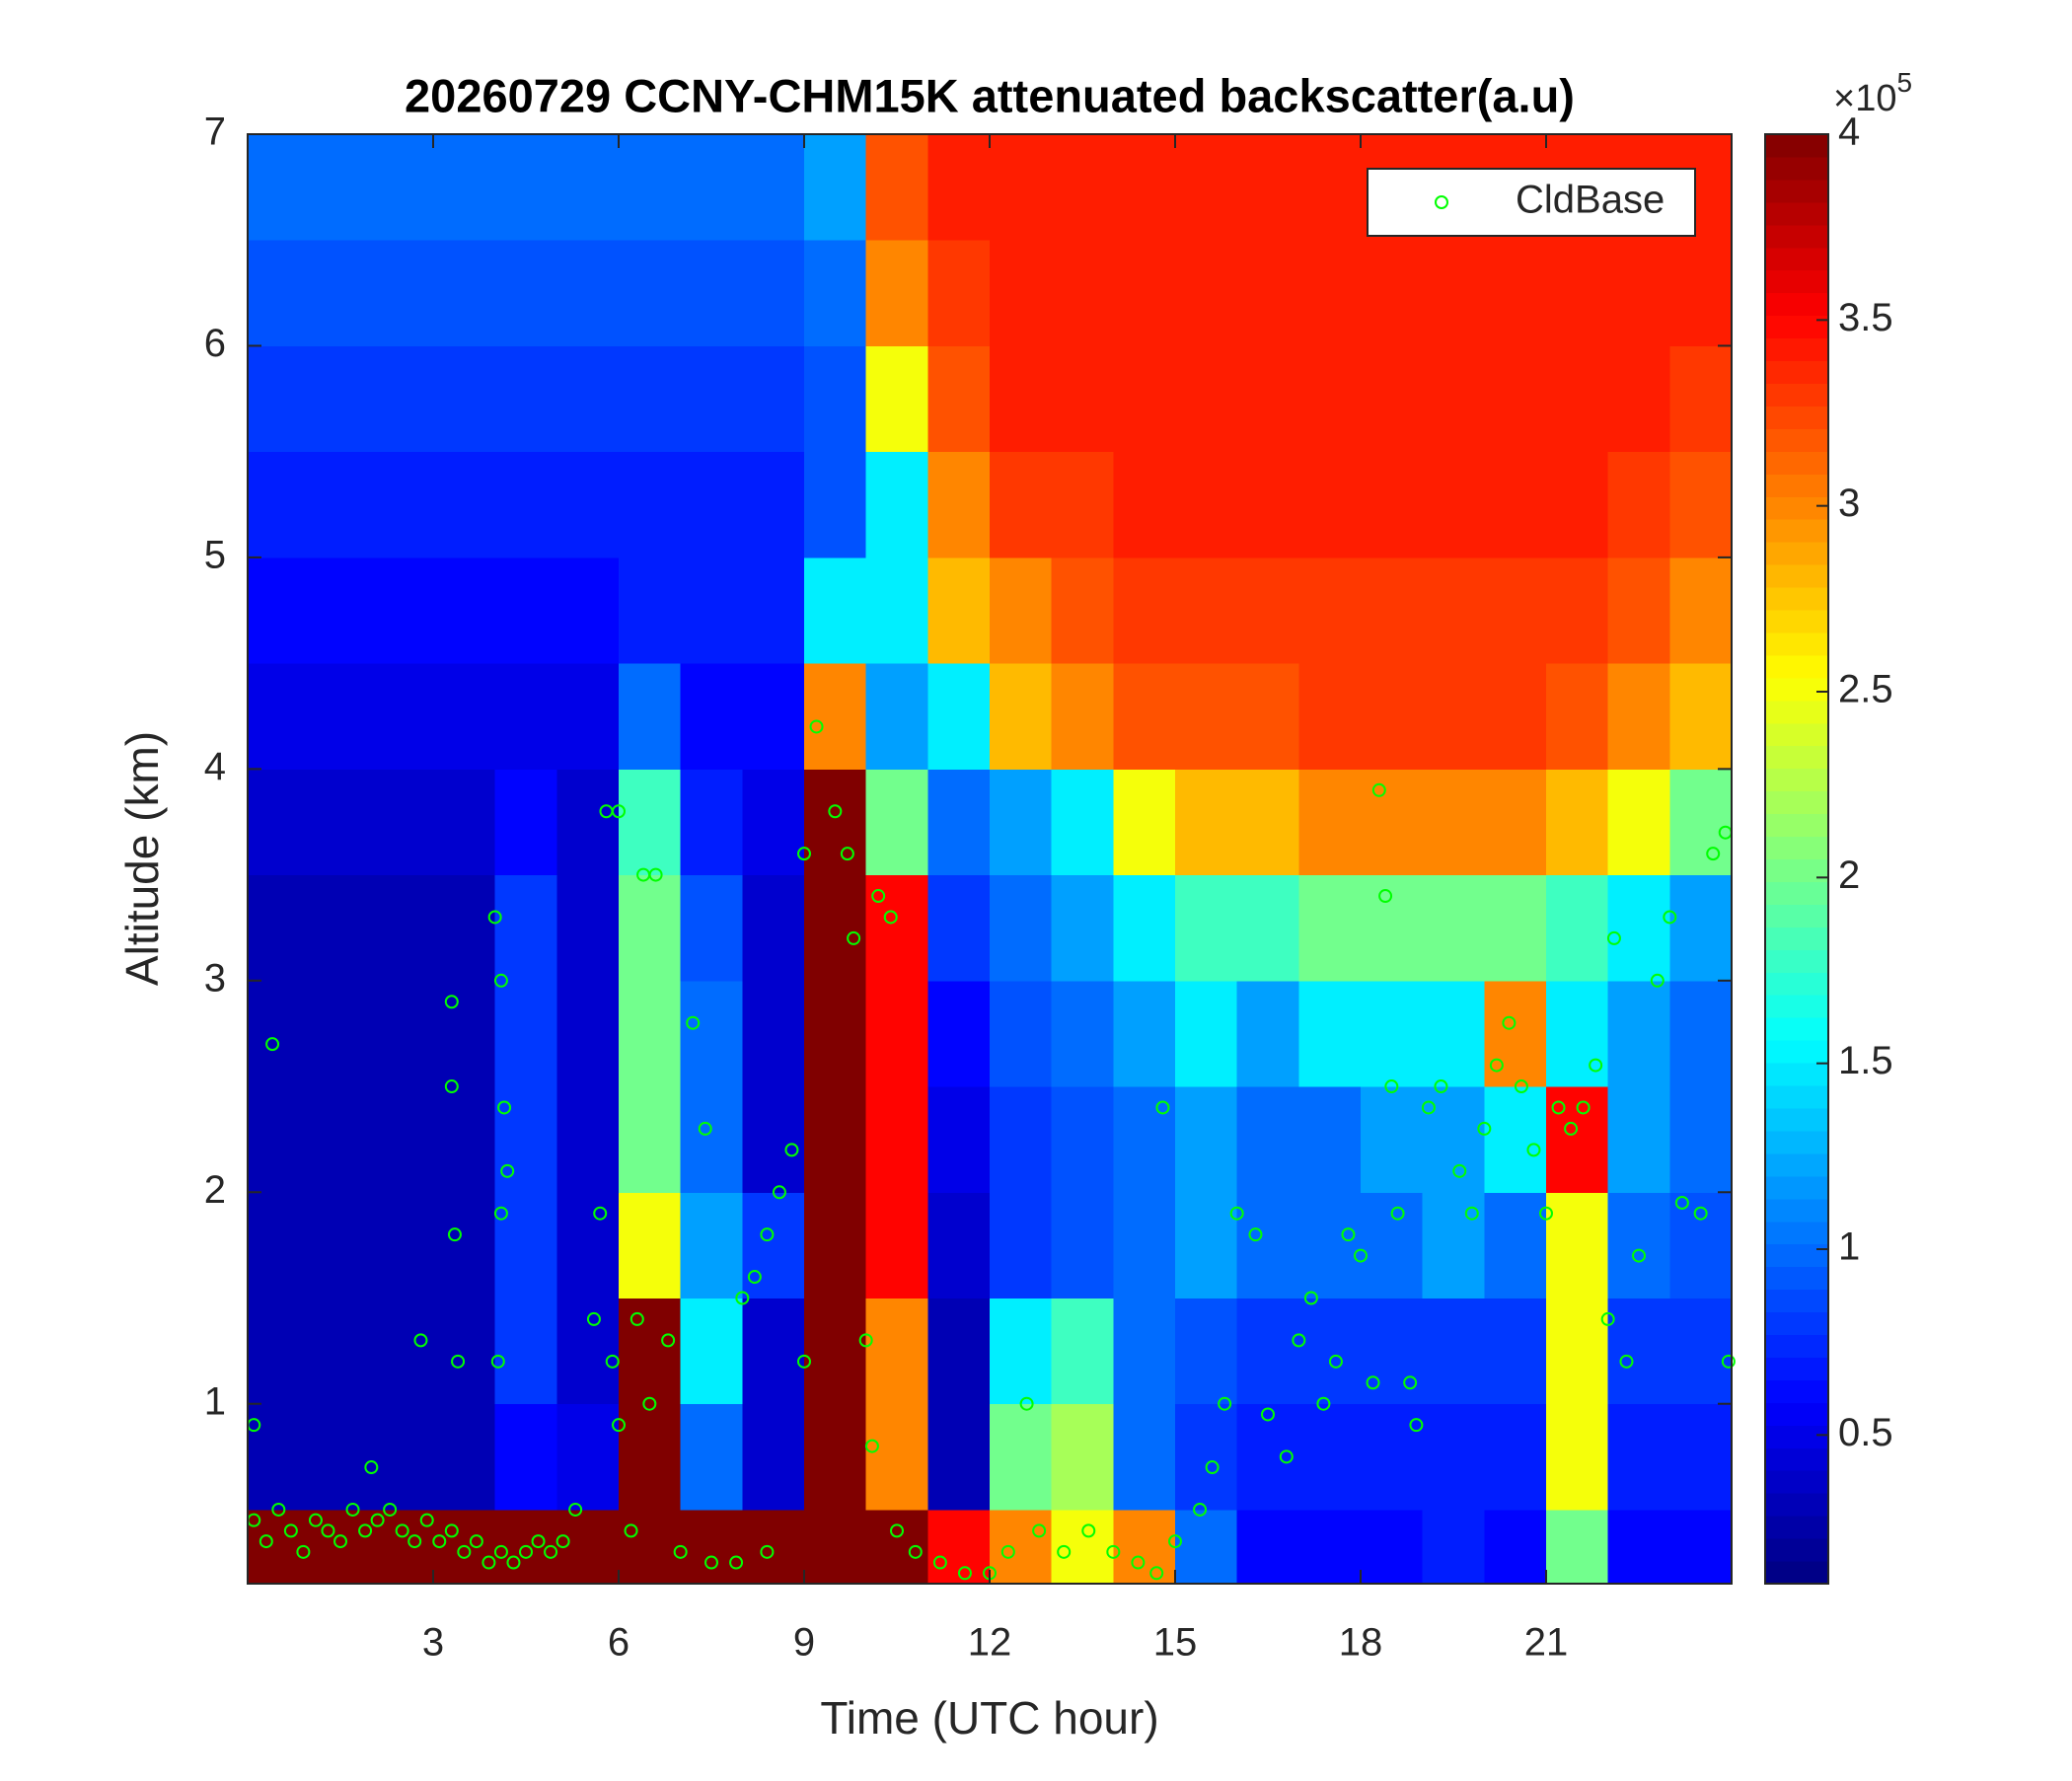 Image resolution: width=2072 pixels, height=1781 pixels. Describe the element at coordinates (215, 343) in the screenshot. I see `y-tick-label: 6` at that location.